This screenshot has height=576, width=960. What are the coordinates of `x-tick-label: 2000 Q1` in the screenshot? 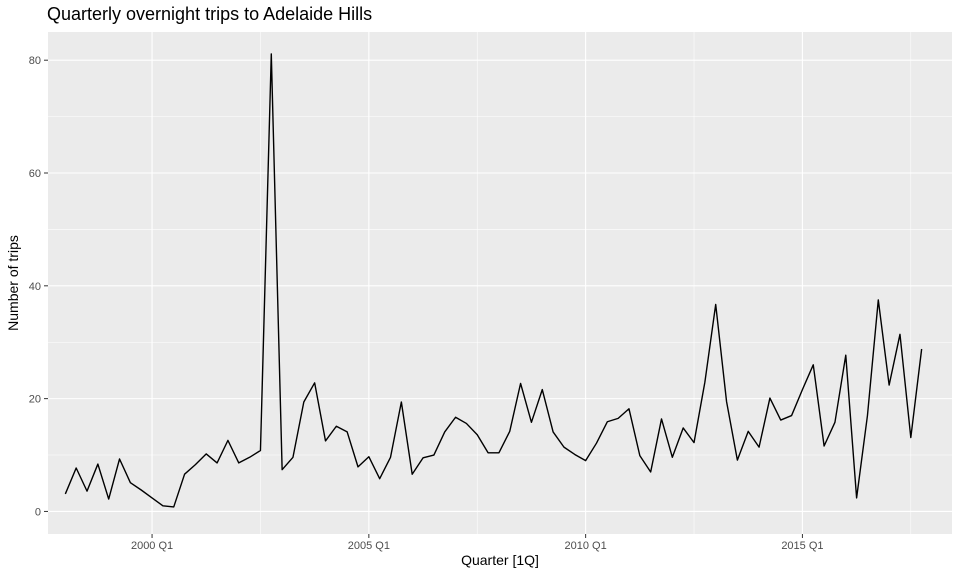 It's located at (152, 546).